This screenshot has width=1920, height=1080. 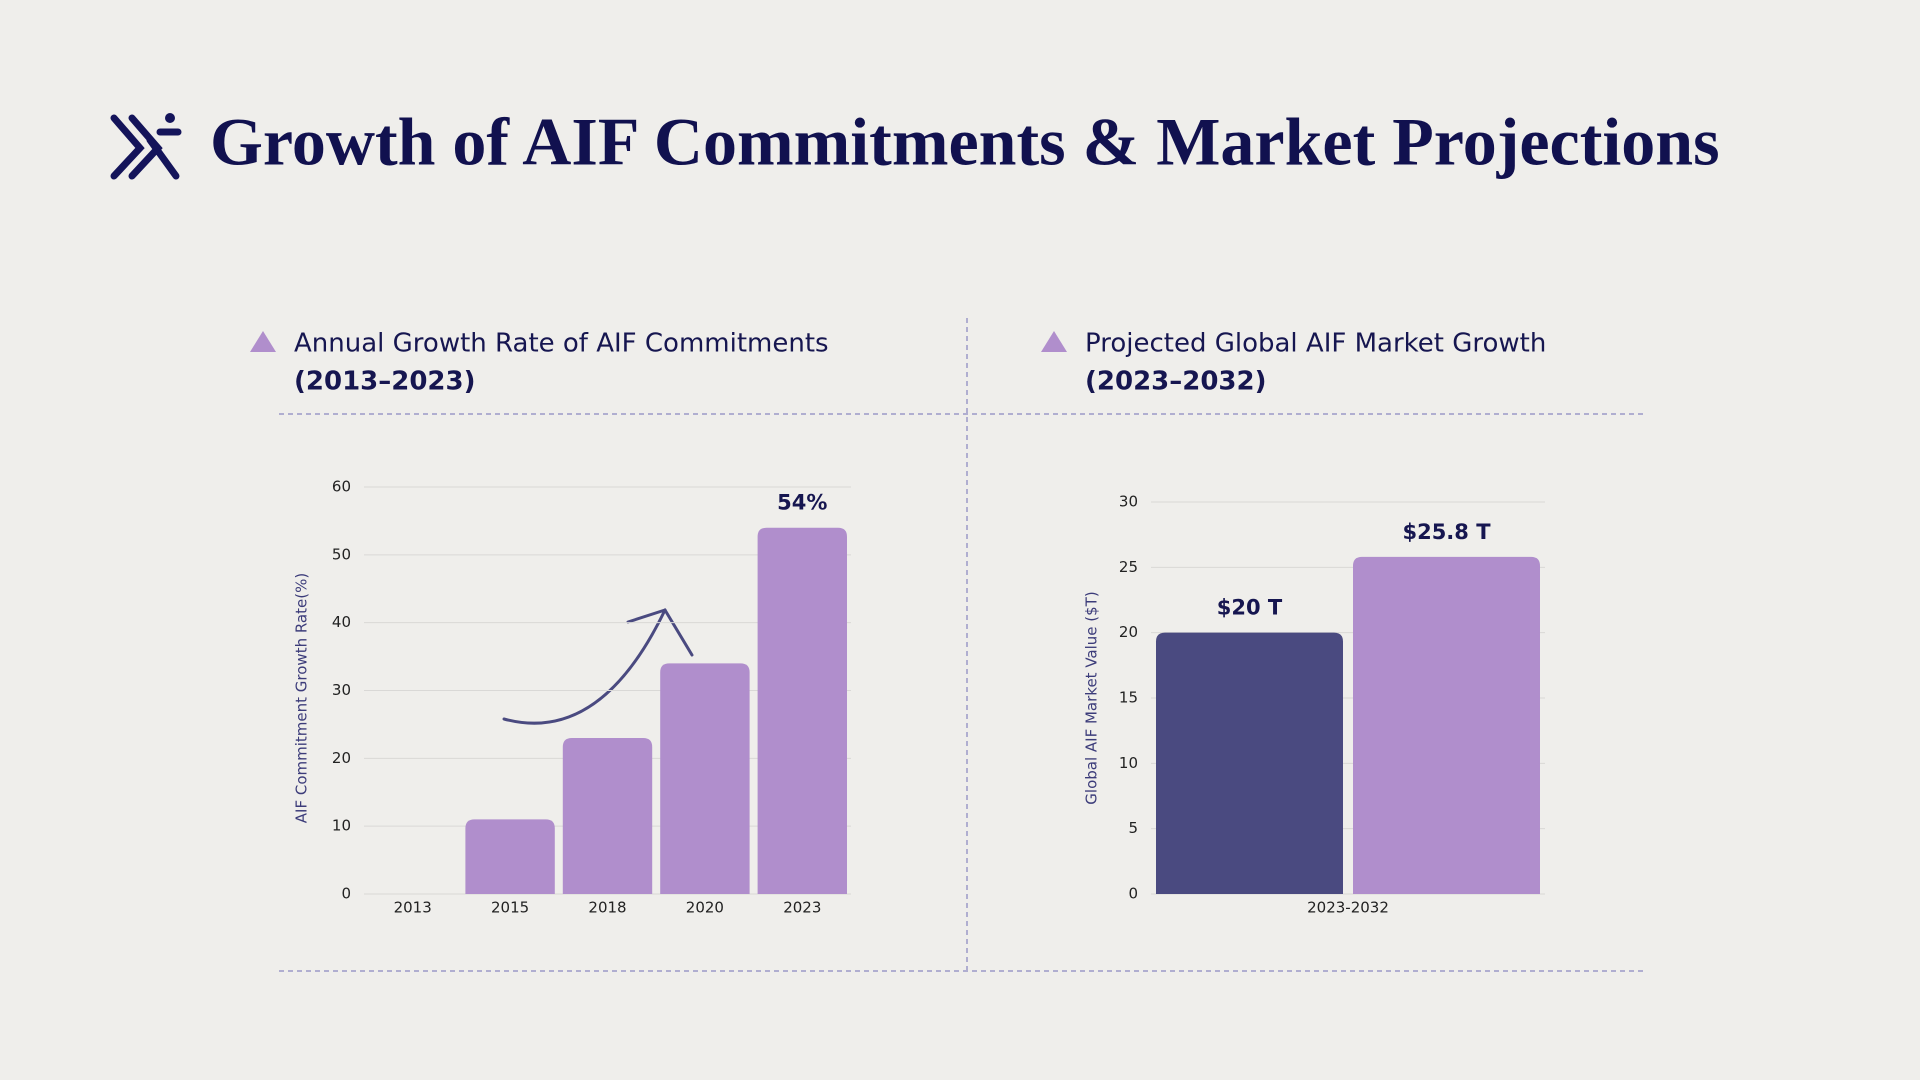 I want to click on y-tick-label: 40, so click(x=341, y=622).